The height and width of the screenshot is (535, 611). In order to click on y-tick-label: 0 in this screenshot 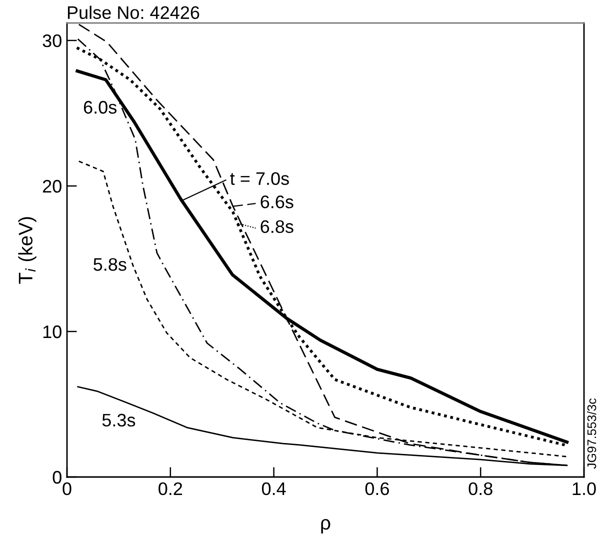, I will do `click(57, 477)`.